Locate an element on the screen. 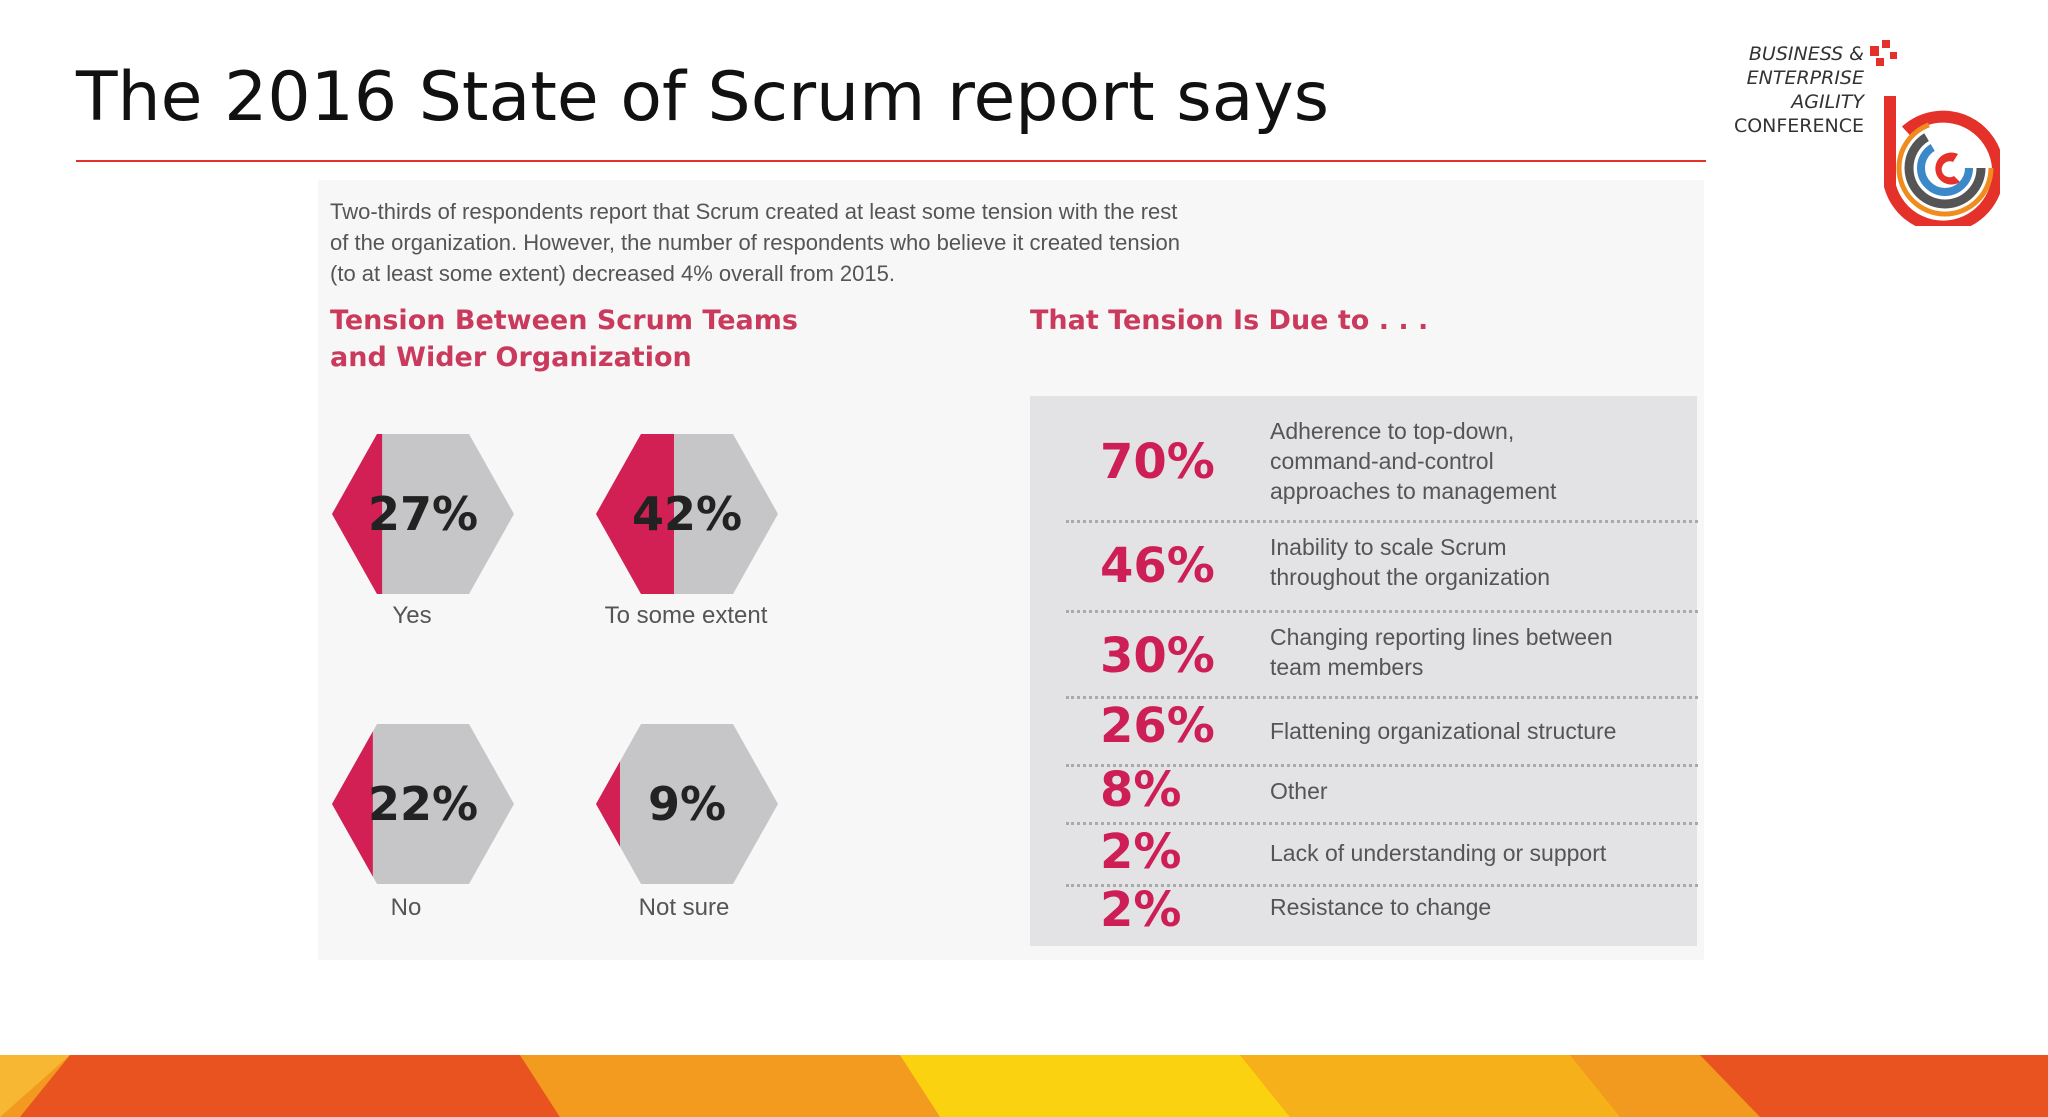 The height and width of the screenshot is (1117, 2048). hex-value-label: 27% is located at coordinates (423, 514).